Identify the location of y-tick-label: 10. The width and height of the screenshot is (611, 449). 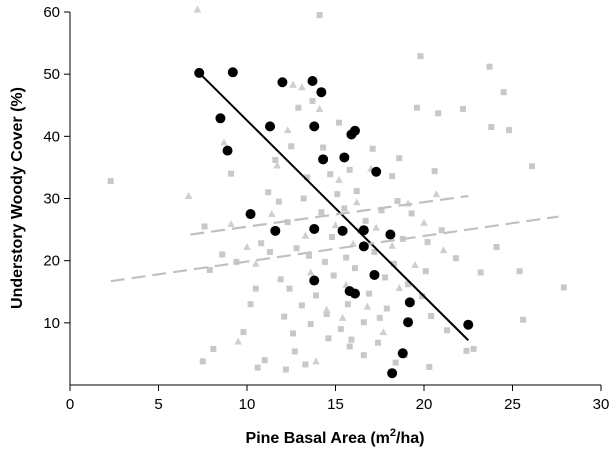
(51, 323).